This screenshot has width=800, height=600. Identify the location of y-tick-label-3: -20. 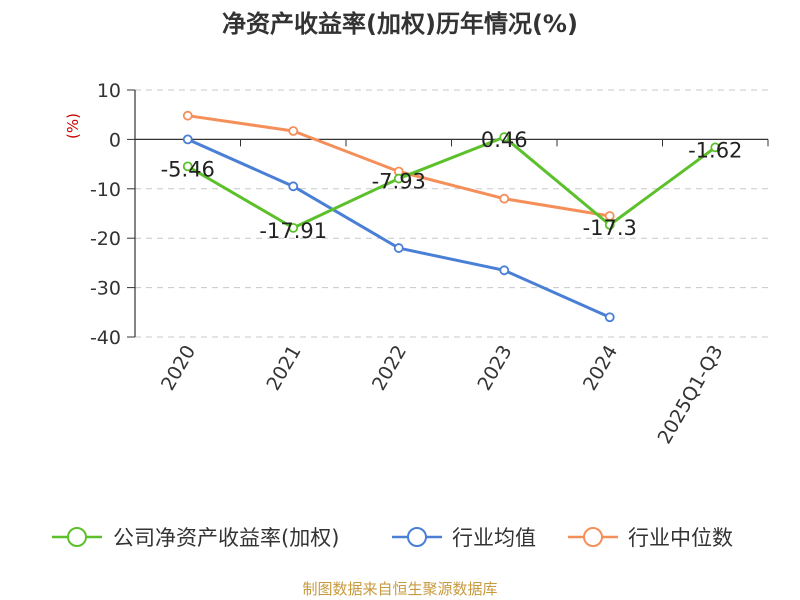
(105, 239).